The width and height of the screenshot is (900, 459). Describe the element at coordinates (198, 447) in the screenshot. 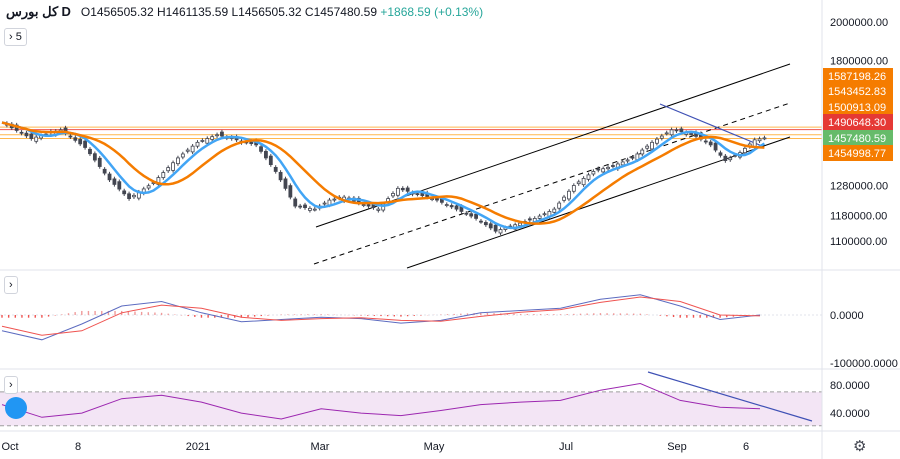

I see `time-axis-label: 2021` at that location.